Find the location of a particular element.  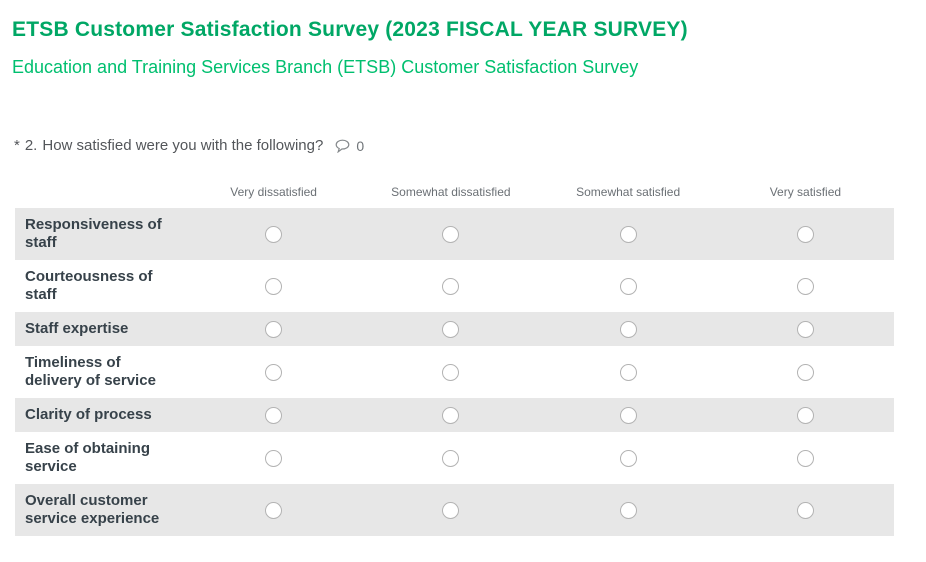

matrix-row: Ease of obtaining service is located at coordinates (454, 458).